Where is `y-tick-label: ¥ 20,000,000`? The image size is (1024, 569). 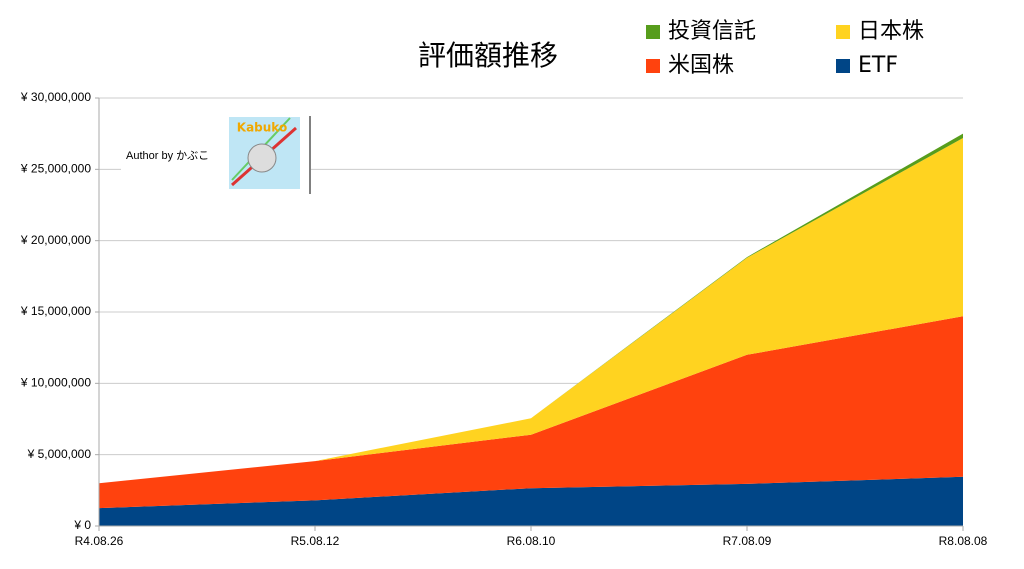
y-tick-label: ¥ 20,000,000 is located at coordinates (55, 240).